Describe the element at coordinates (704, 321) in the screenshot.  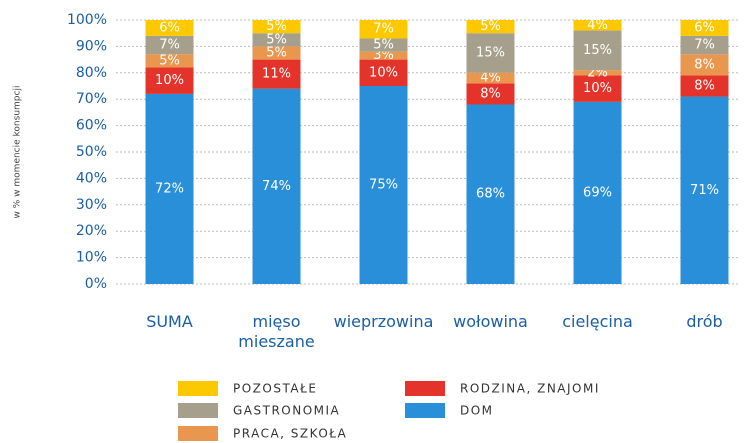
I see `x-tick-label: drób` at that location.